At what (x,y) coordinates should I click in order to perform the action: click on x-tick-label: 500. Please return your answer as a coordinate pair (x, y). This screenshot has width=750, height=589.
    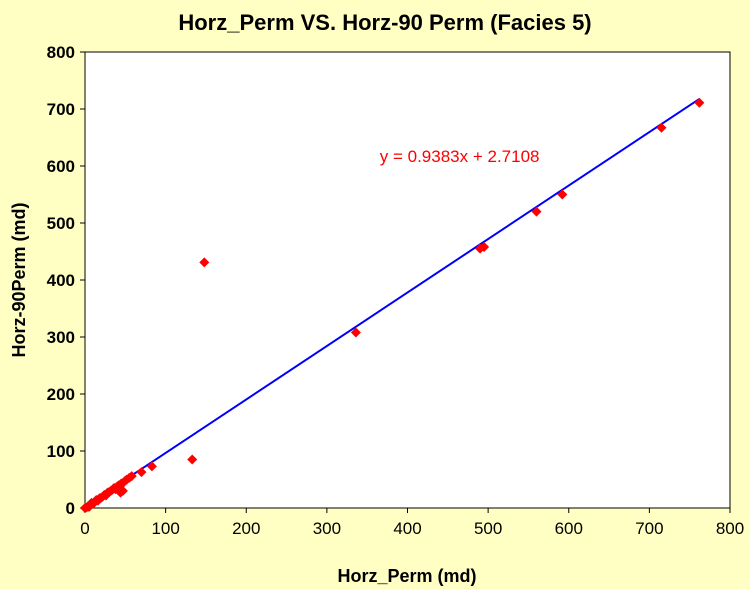
    Looking at the image, I should click on (488, 528).